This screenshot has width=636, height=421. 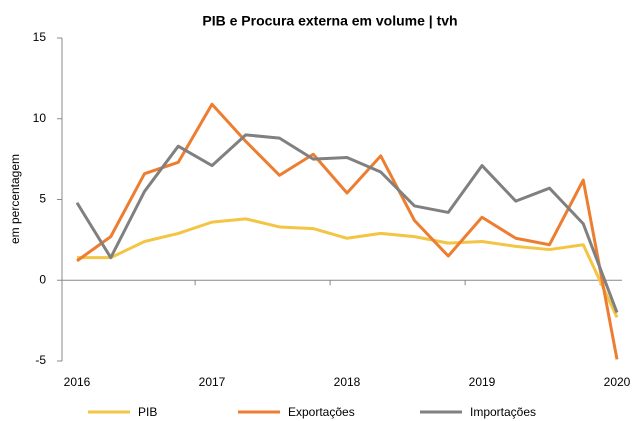 I want to click on x-tick-label: 2016, so click(x=77, y=382).